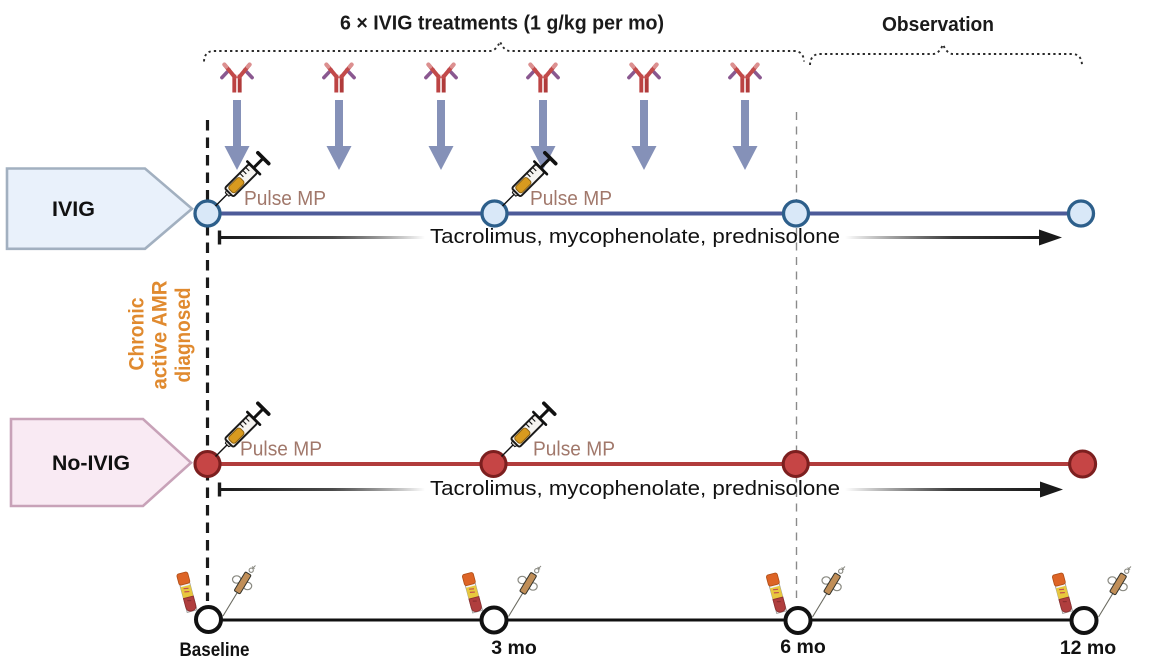 The image size is (1168, 664). I want to click on svg-text: diagnosed, so click(183, 335).